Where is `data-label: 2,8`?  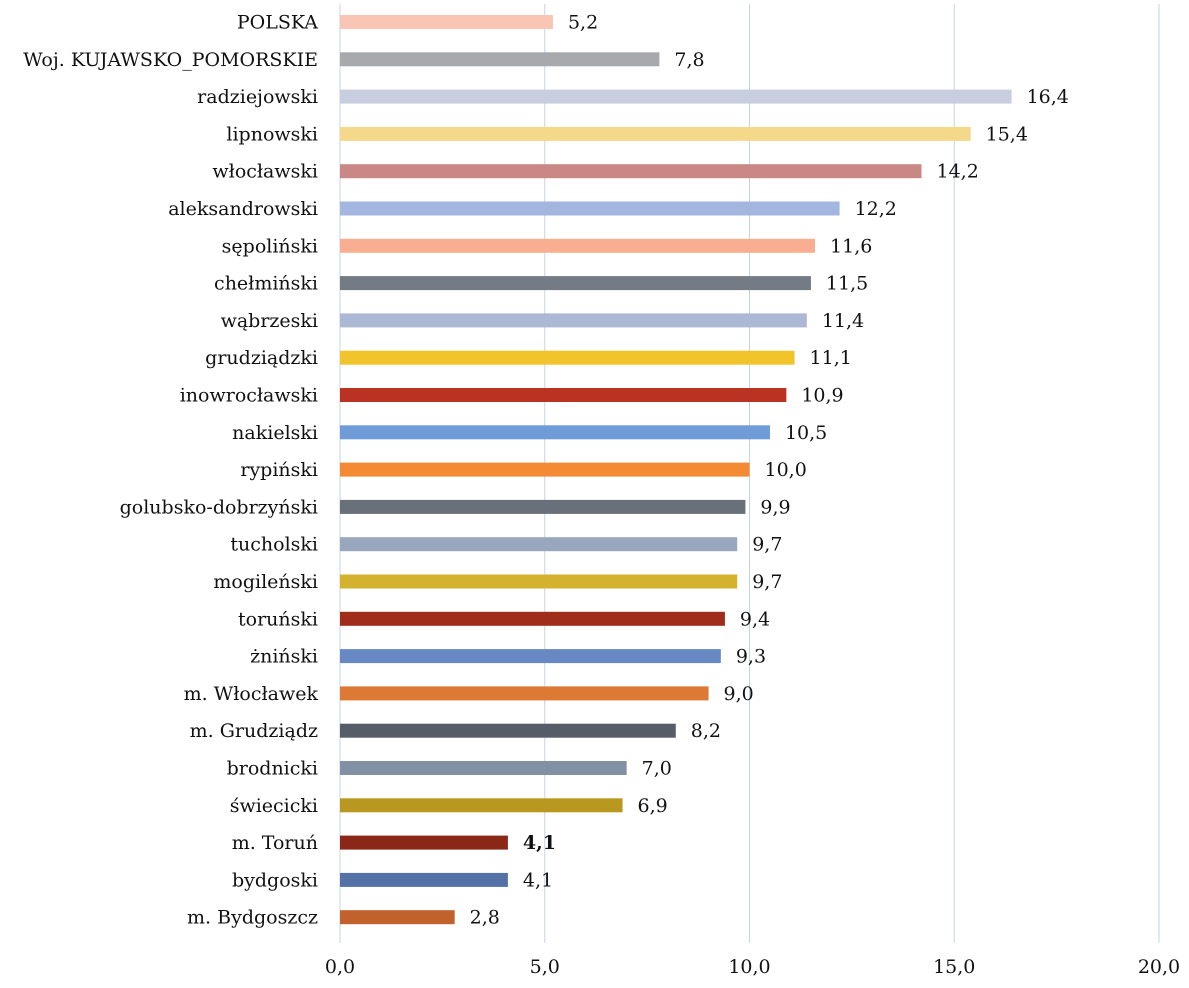 data-label: 2,8 is located at coordinates (485, 918).